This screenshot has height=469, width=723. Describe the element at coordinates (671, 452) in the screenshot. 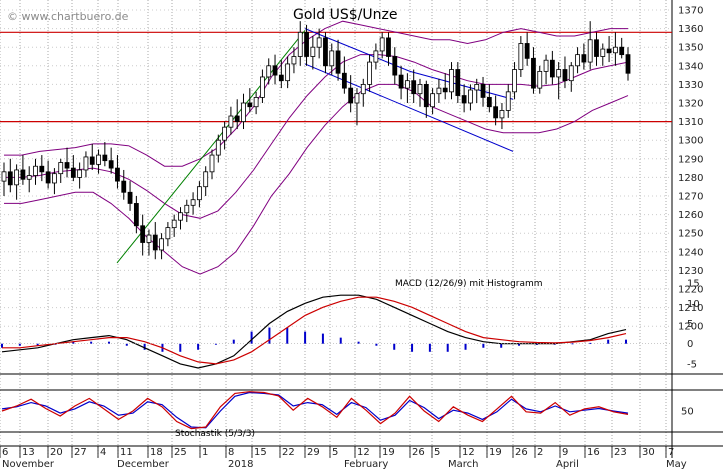

I see `day-tick-label: 7` at that location.